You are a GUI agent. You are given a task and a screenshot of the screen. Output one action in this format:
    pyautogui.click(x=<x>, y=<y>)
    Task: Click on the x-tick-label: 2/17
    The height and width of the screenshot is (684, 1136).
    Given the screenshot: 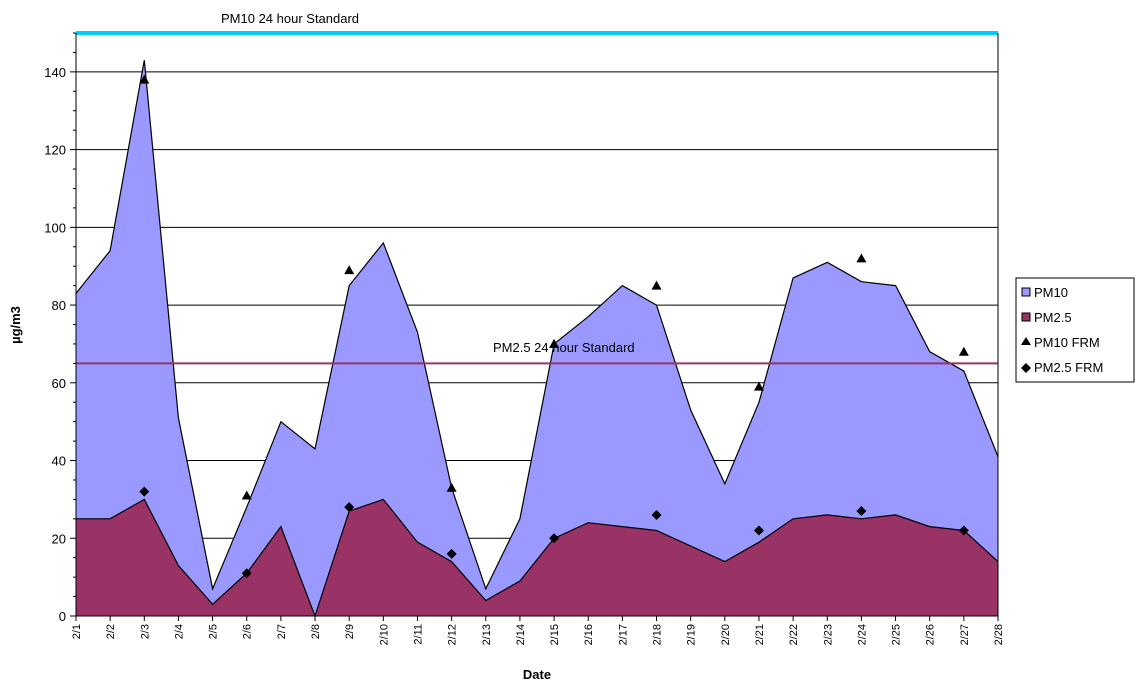 What is the action you would take?
    pyautogui.click(x=623, y=634)
    